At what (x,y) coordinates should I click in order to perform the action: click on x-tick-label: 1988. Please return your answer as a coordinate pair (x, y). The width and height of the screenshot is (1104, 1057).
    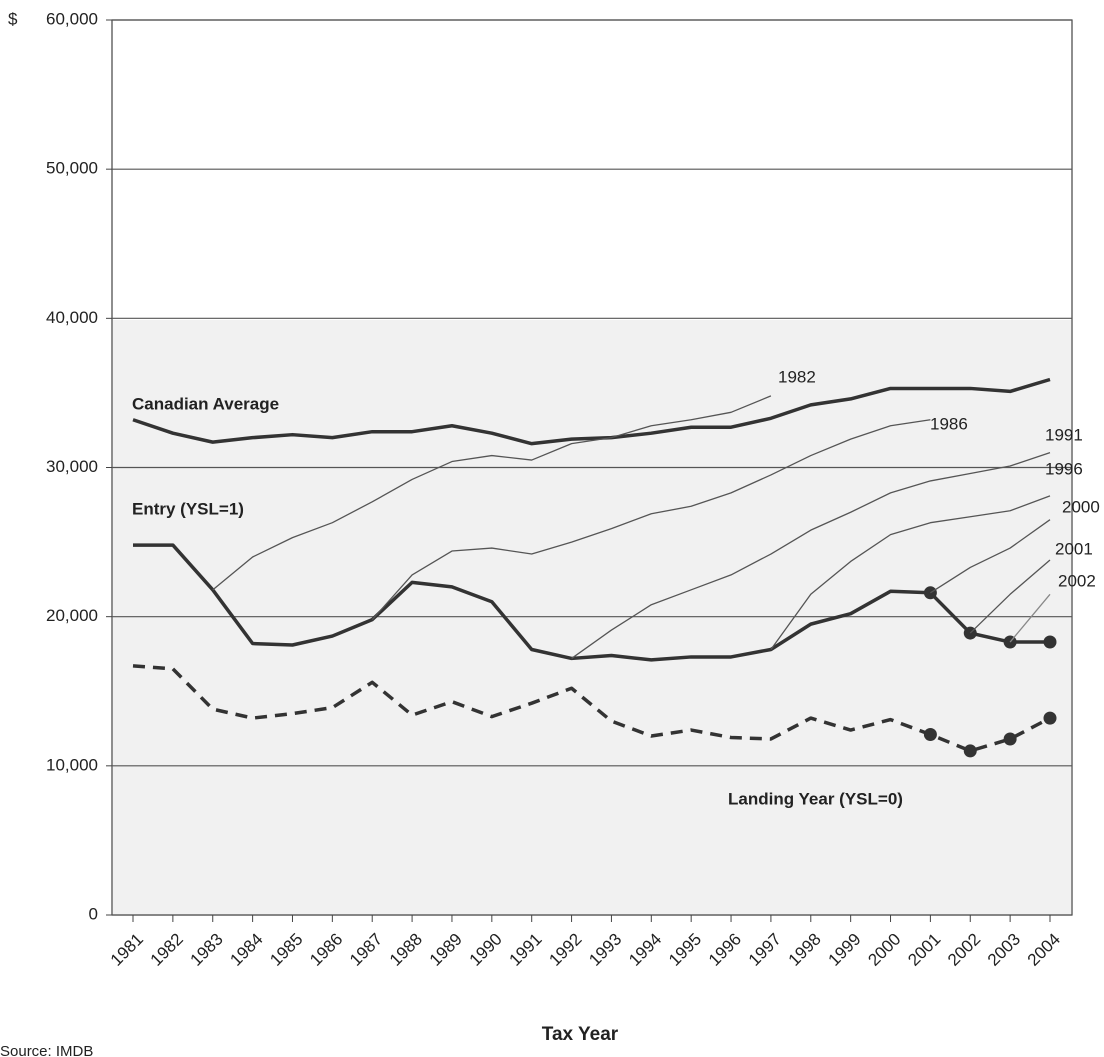
    Looking at the image, I should click on (406, 950).